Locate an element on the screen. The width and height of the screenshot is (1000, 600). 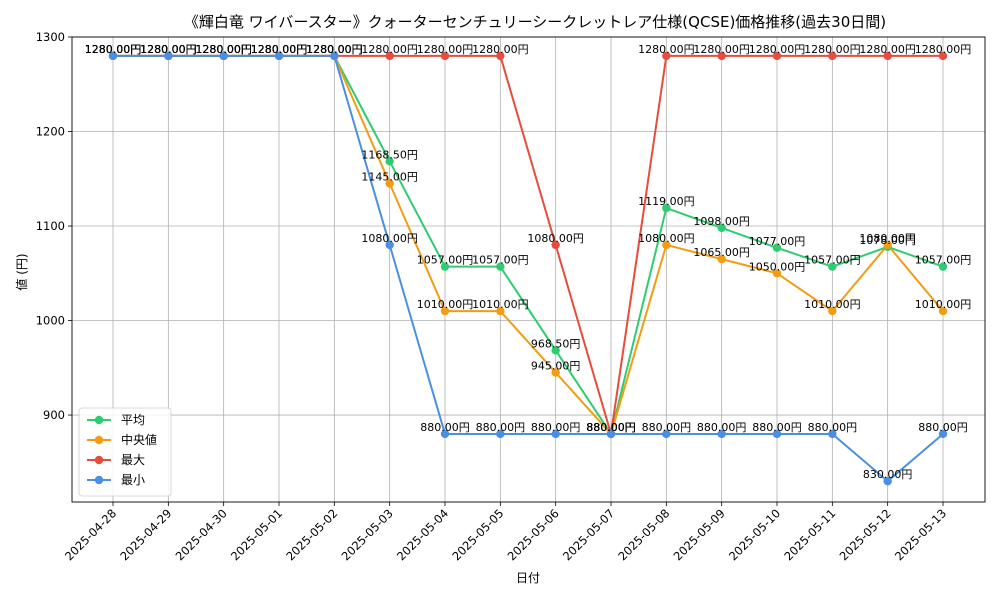
x-tick-label: 2025-04-29 is located at coordinates (145, 534).